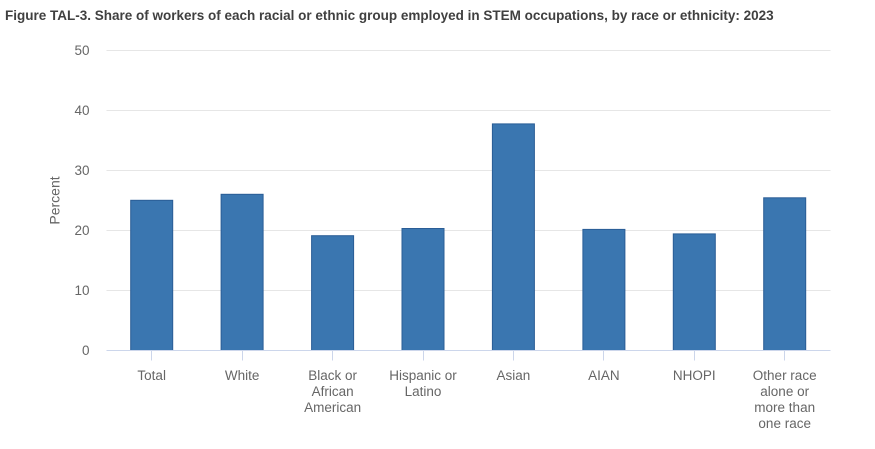 The width and height of the screenshot is (875, 449). What do you see at coordinates (694, 375) in the screenshot?
I see `svg-text: NHOPI` at bounding box center [694, 375].